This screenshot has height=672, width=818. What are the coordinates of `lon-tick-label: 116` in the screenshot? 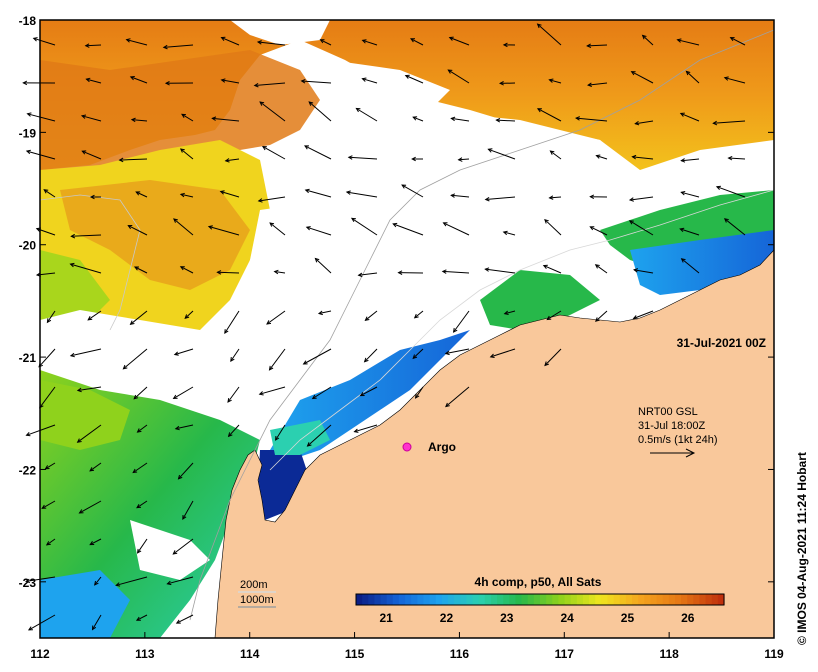 It's located at (460, 654).